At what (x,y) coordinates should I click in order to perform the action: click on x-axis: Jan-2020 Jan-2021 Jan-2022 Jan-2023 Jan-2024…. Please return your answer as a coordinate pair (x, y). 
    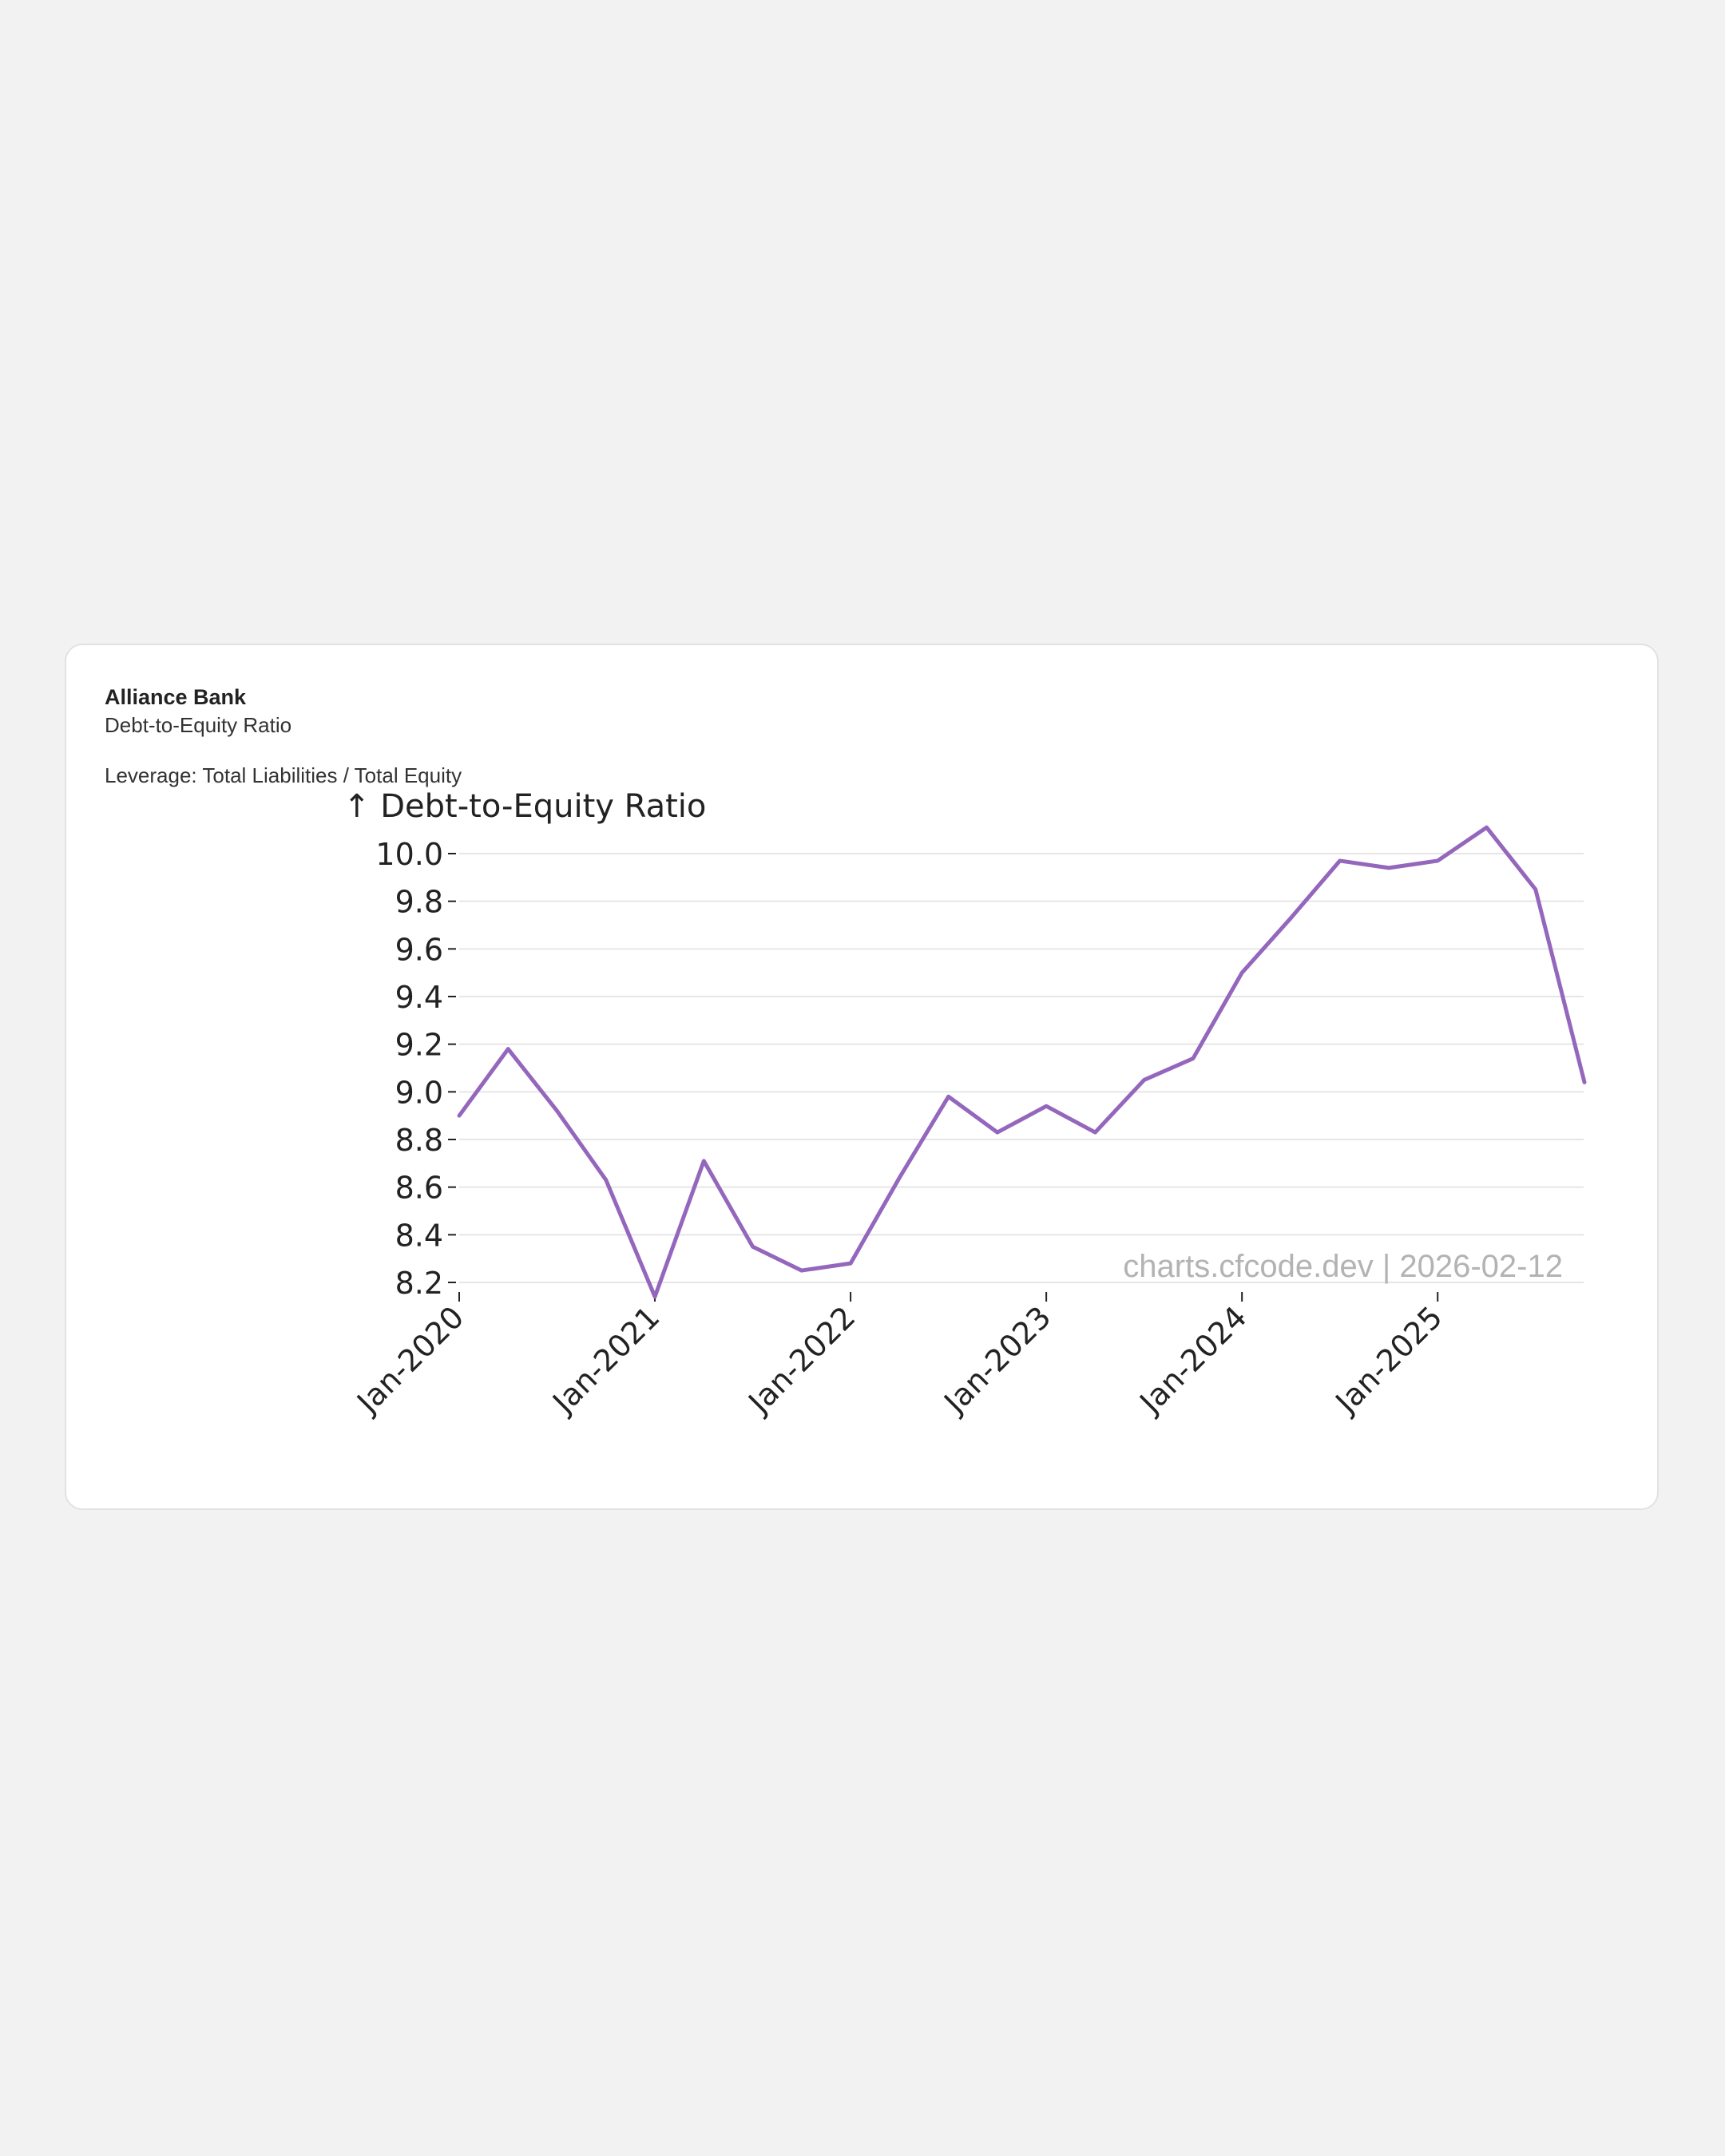
    Looking at the image, I should click on (899, 1356).